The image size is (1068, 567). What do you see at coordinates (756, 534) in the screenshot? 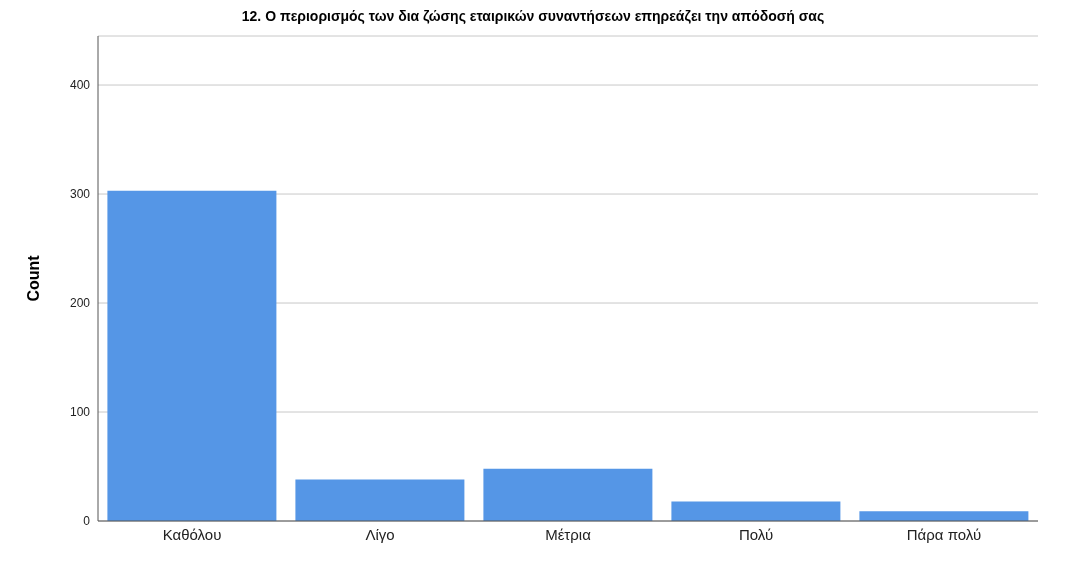
I see `x-tick-label: Πολύ` at bounding box center [756, 534].